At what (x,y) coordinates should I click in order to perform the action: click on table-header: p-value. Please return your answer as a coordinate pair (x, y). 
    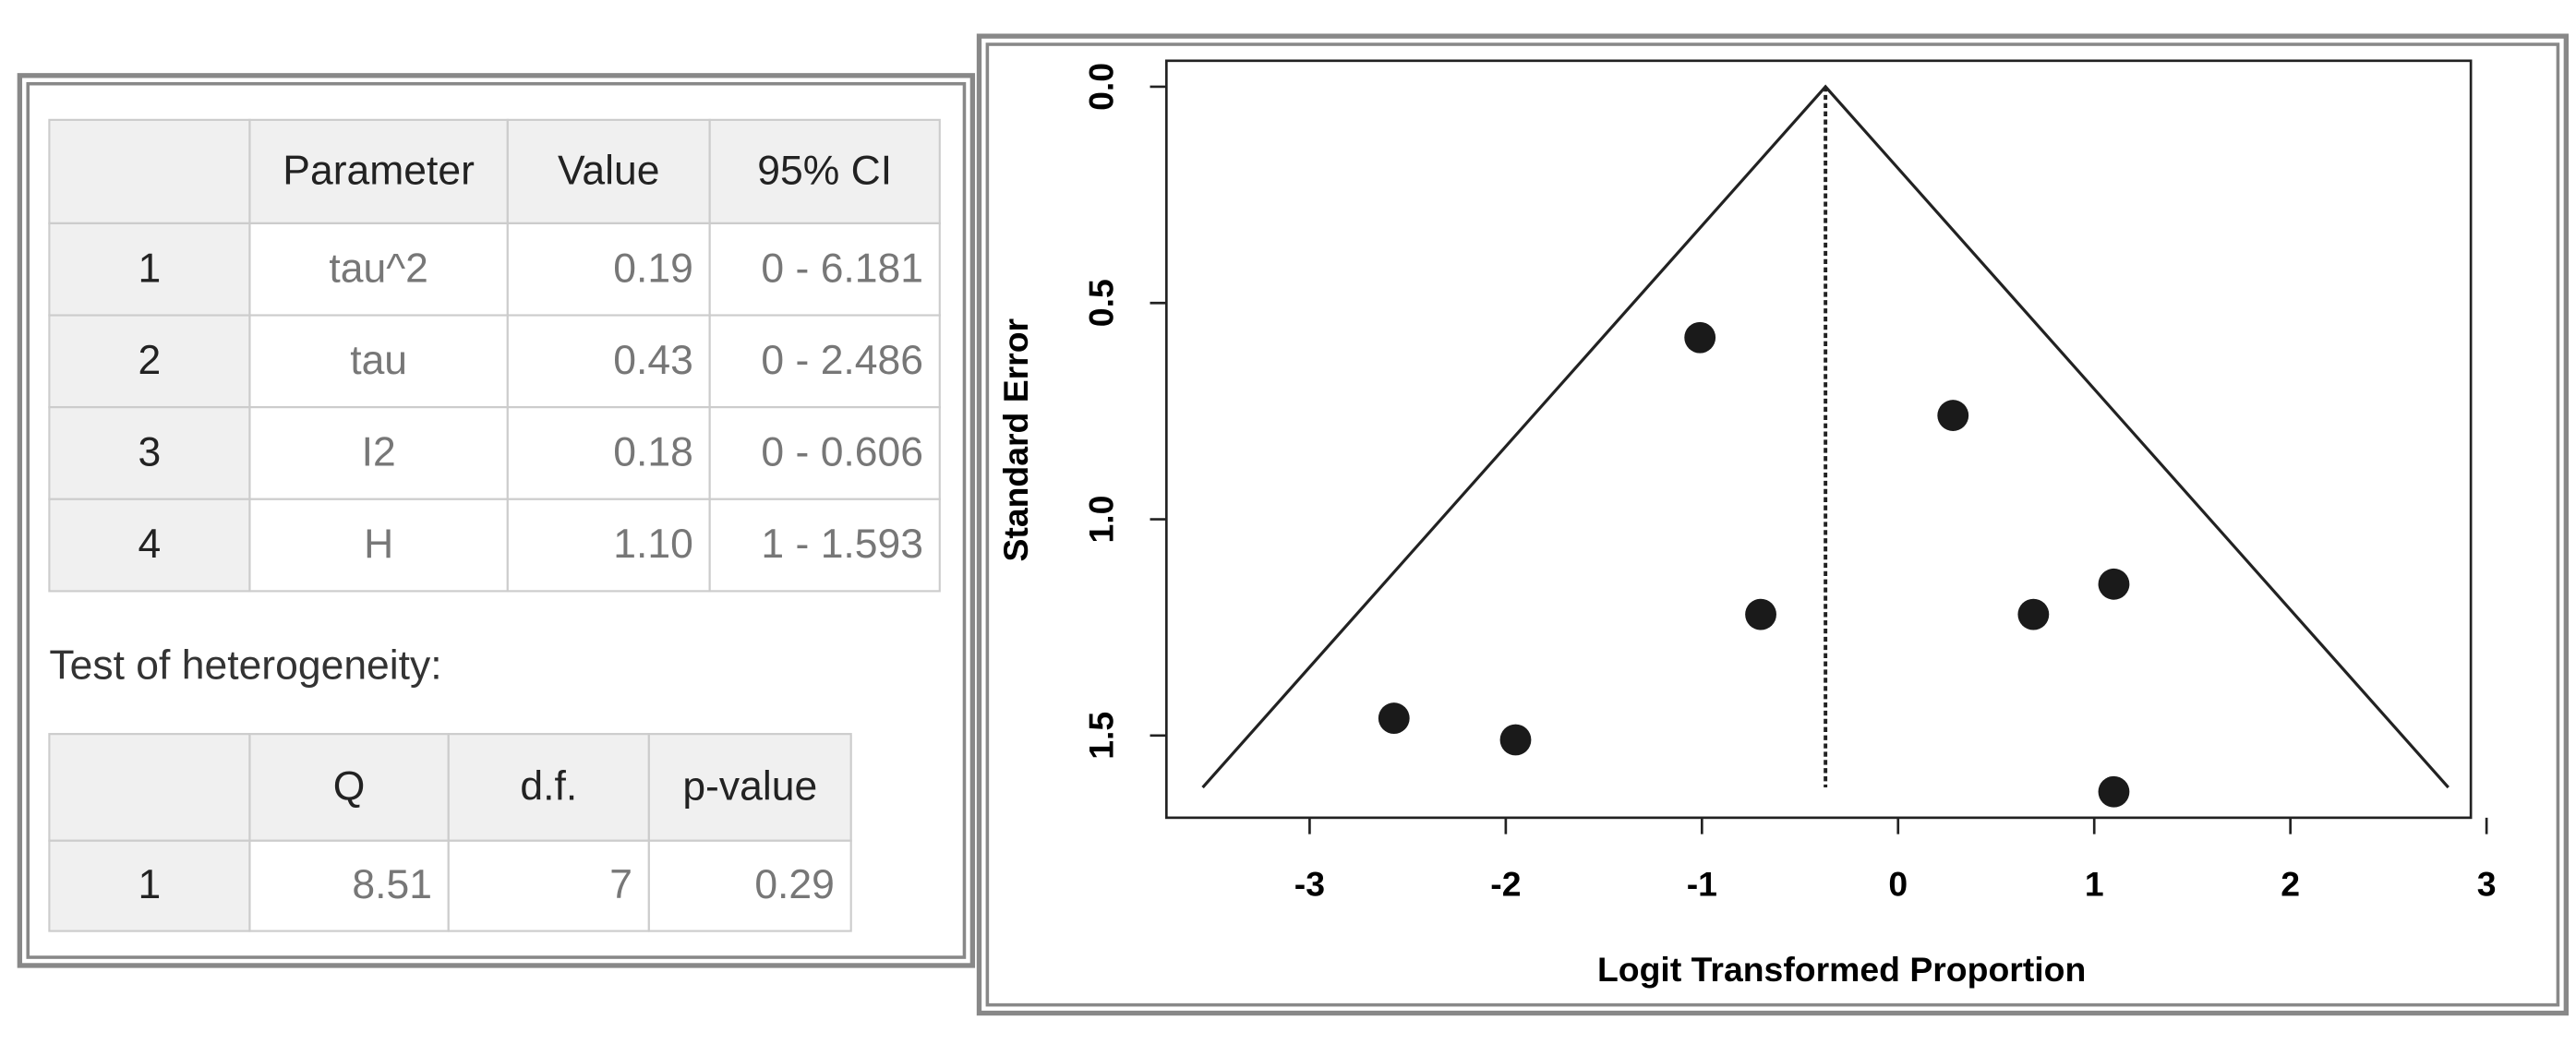
    Looking at the image, I should click on (749, 786).